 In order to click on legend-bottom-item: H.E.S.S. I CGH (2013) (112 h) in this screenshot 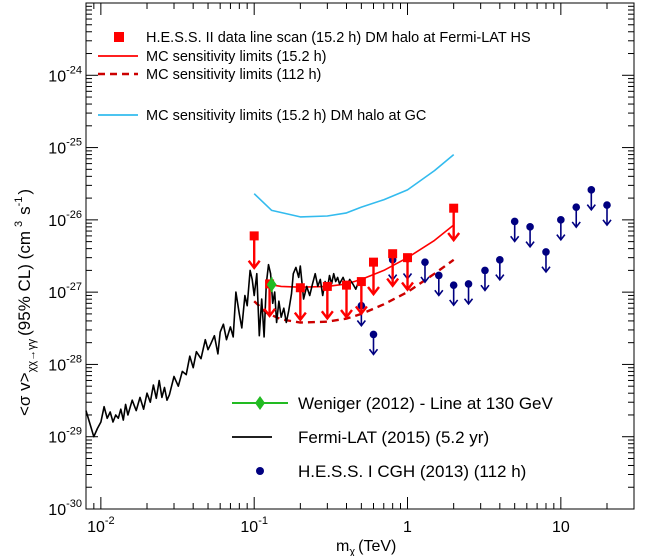, I will do `click(391, 471)`.